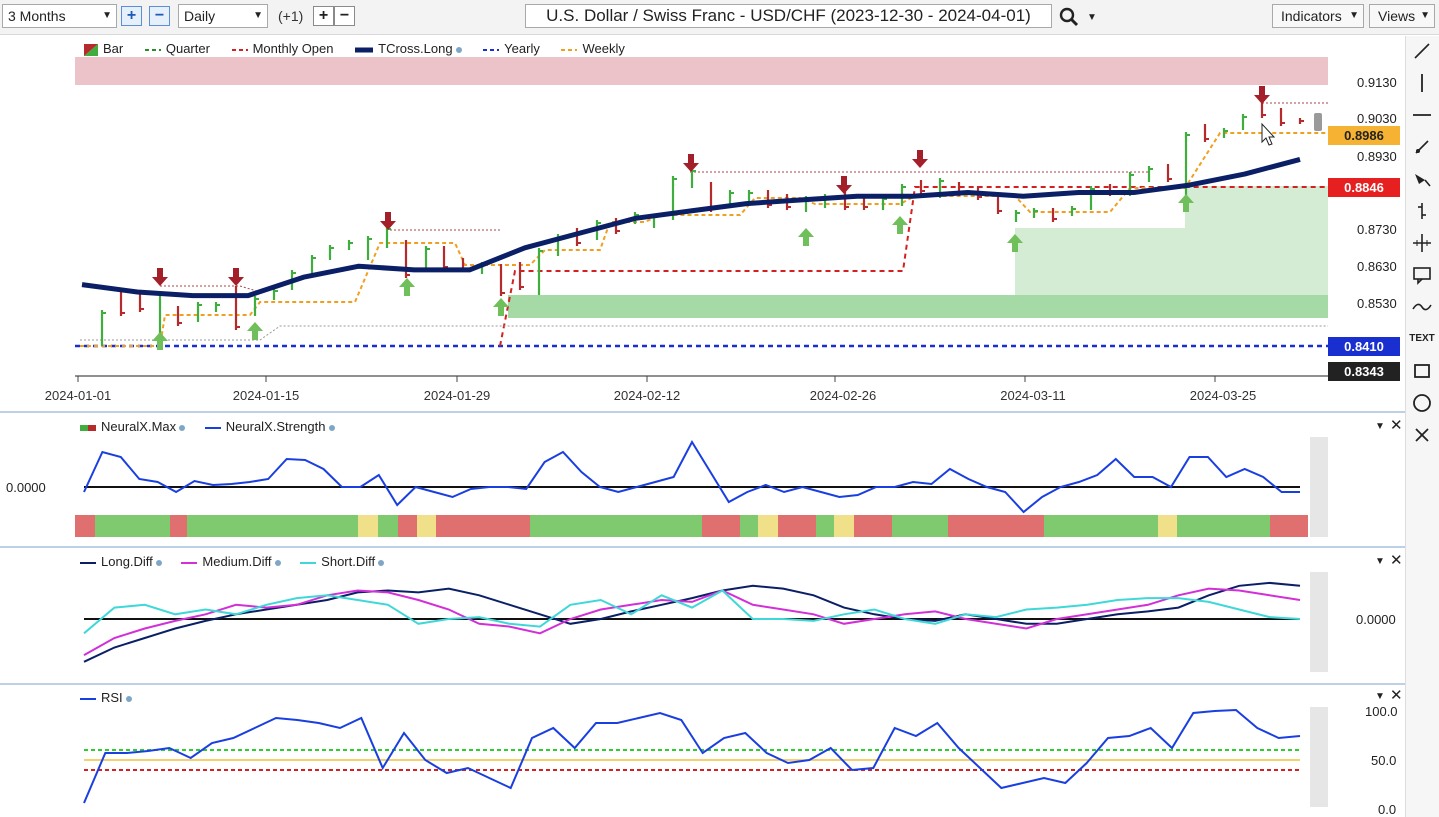  I want to click on zoom-in-button: +, so click(131, 16).